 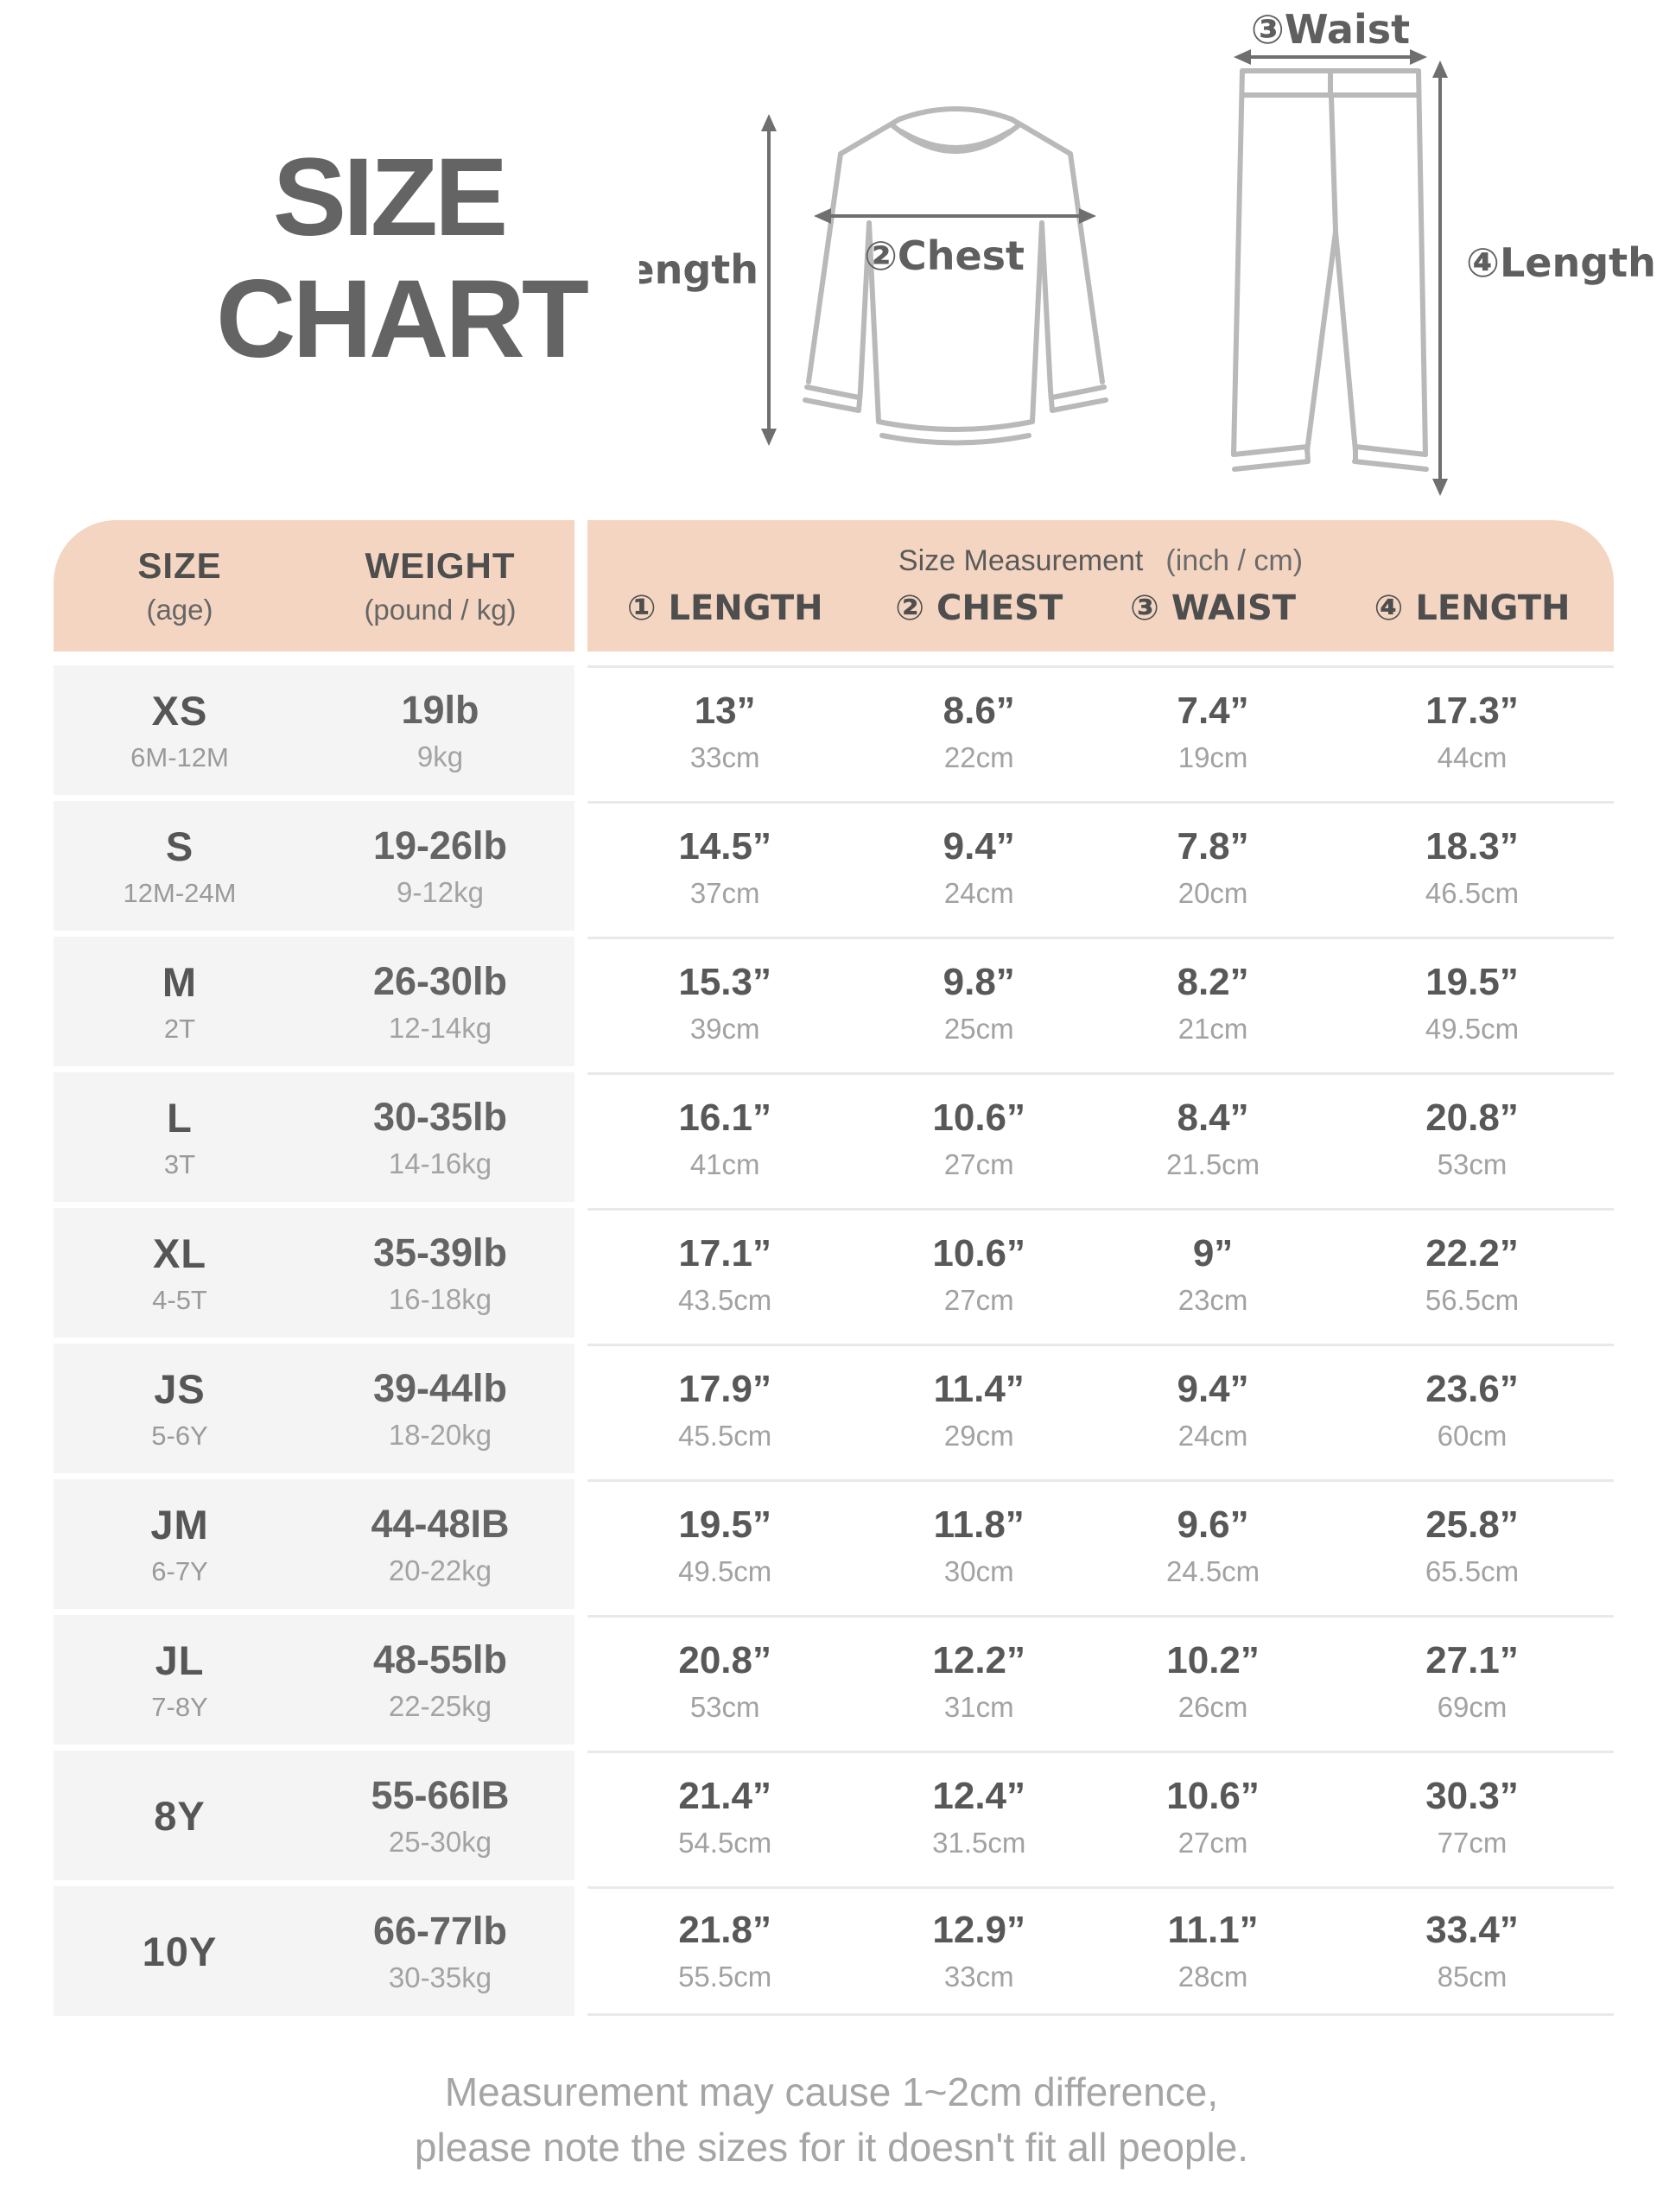 What do you see at coordinates (441, 565) in the screenshot?
I see `weight-column-title: WEIGHT` at bounding box center [441, 565].